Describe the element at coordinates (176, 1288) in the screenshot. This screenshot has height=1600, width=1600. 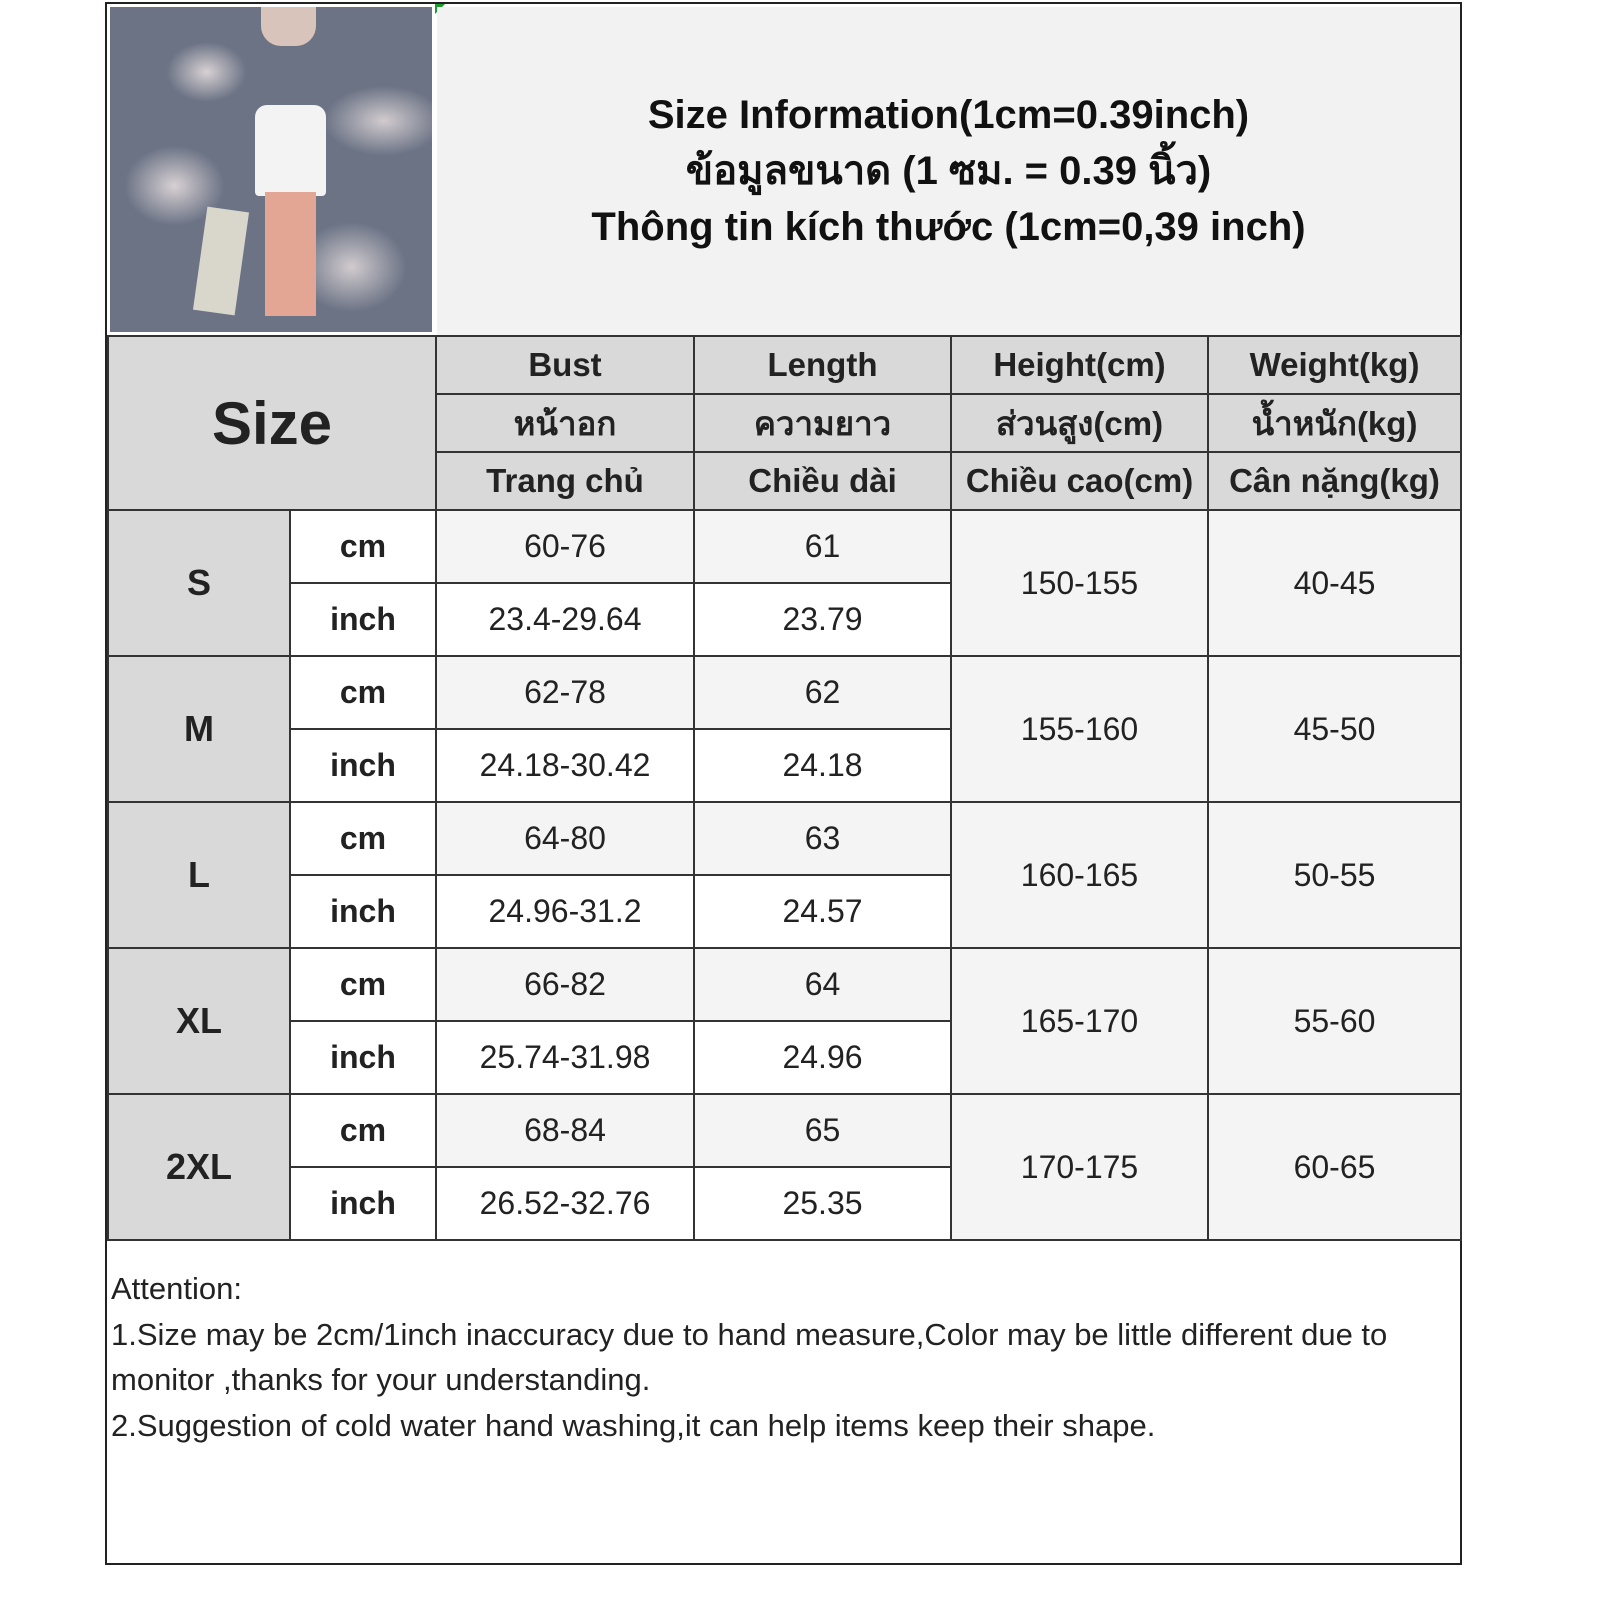
I see `notes-heading: Attention:` at that location.